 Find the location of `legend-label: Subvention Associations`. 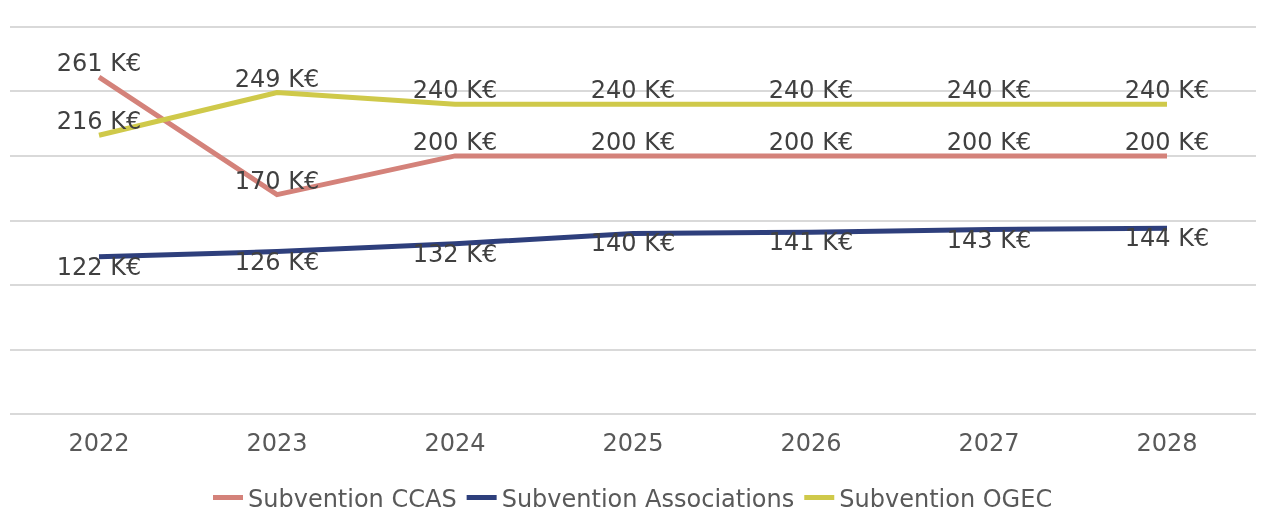

legend-label: Subvention Associations is located at coordinates (648, 498).